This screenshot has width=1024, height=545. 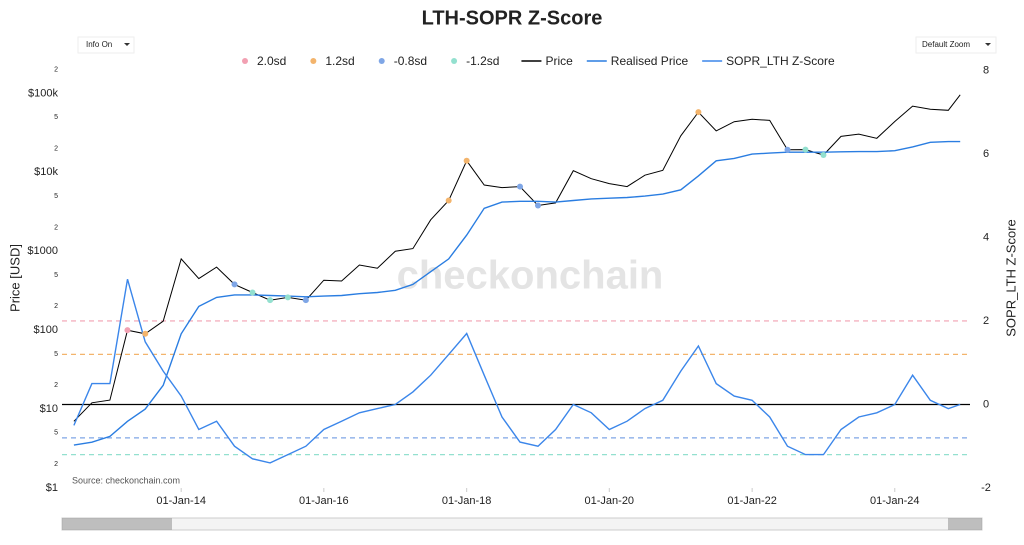 What do you see at coordinates (482, 61) in the screenshot?
I see `legend-label: -1.2sd` at bounding box center [482, 61].